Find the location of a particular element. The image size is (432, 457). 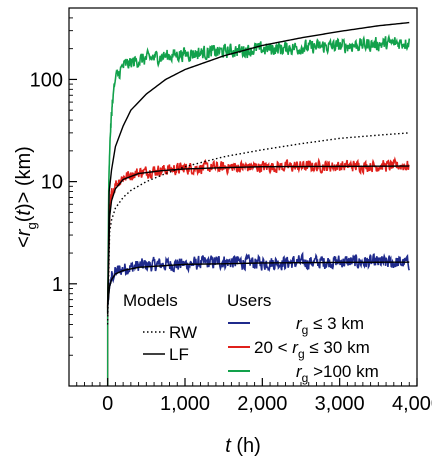

legend-label-rw: RW is located at coordinates (183, 332).